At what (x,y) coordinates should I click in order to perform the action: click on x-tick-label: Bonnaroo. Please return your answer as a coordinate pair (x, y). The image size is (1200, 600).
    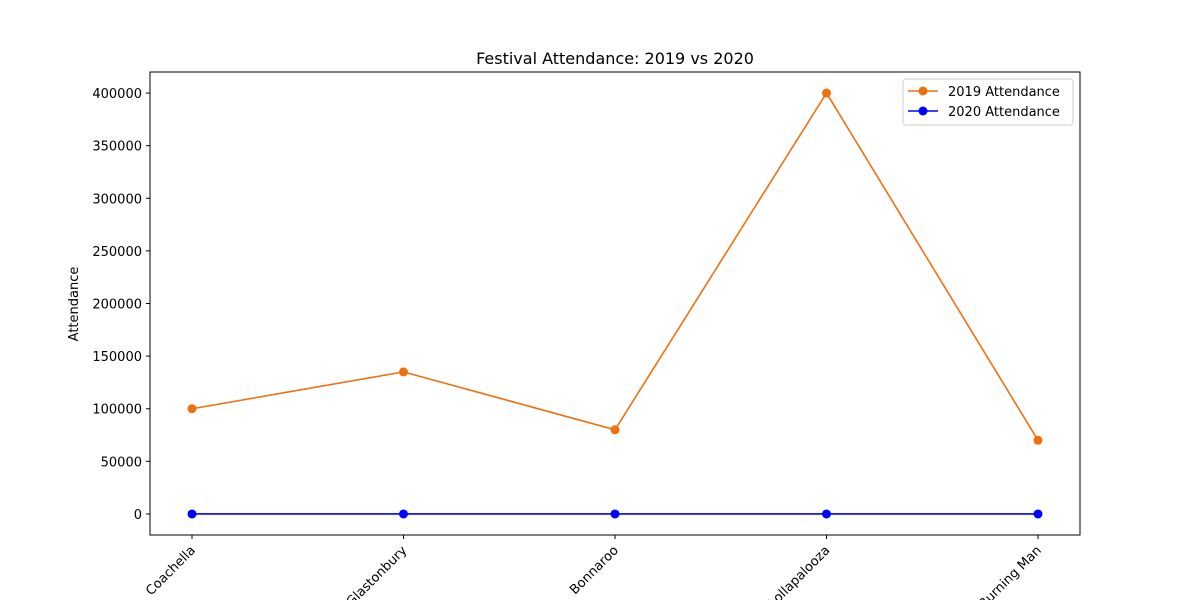
    Looking at the image, I should click on (594, 570).